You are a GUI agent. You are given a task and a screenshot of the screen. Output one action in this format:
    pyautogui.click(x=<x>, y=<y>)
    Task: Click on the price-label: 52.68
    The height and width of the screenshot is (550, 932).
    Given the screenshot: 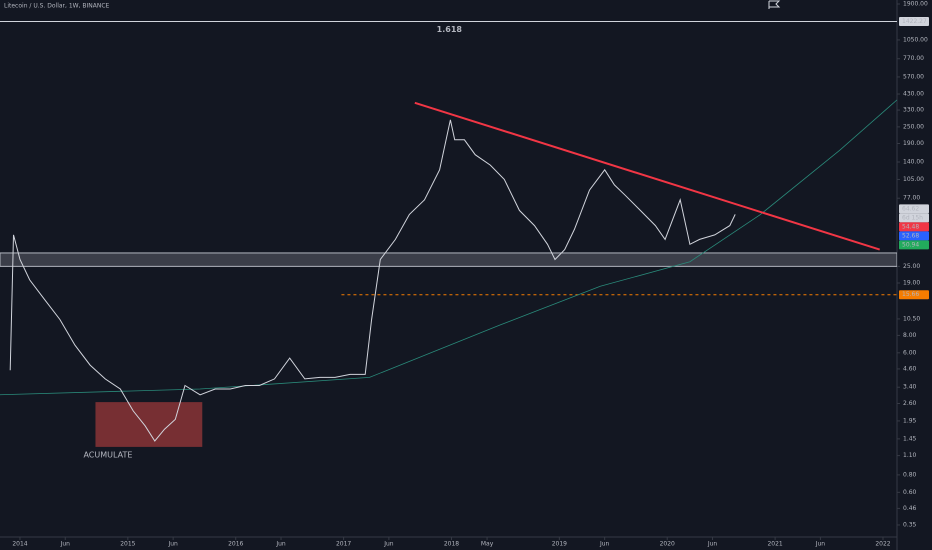 What is the action you would take?
    pyautogui.click(x=910, y=235)
    